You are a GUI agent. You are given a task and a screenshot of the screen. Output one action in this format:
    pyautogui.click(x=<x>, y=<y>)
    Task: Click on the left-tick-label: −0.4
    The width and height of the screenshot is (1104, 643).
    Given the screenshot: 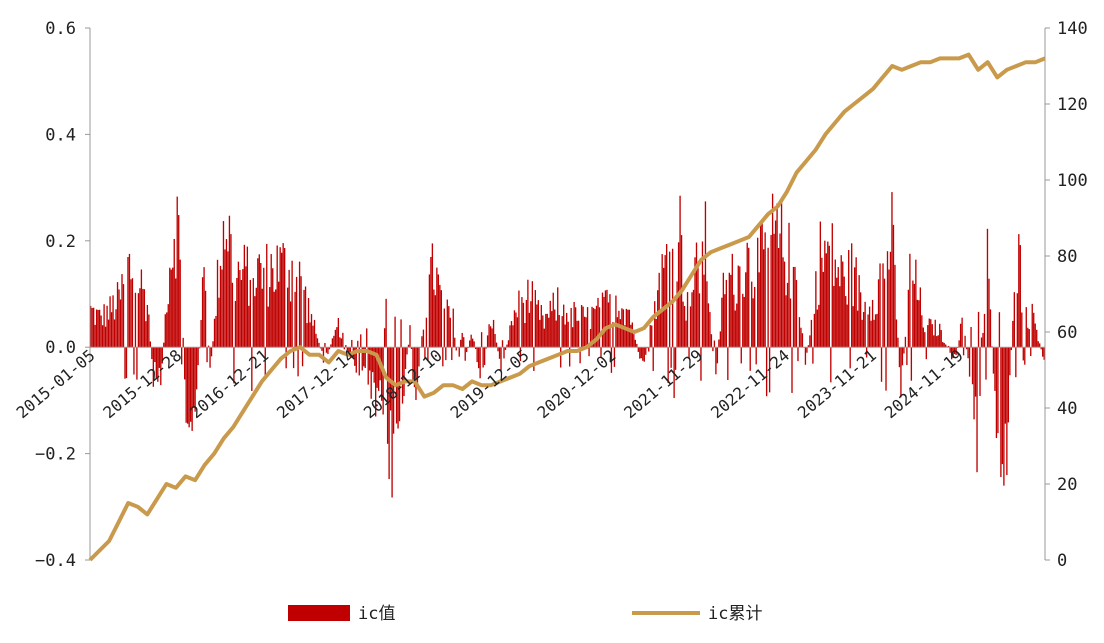 What is the action you would take?
    pyautogui.click(x=55, y=561)
    